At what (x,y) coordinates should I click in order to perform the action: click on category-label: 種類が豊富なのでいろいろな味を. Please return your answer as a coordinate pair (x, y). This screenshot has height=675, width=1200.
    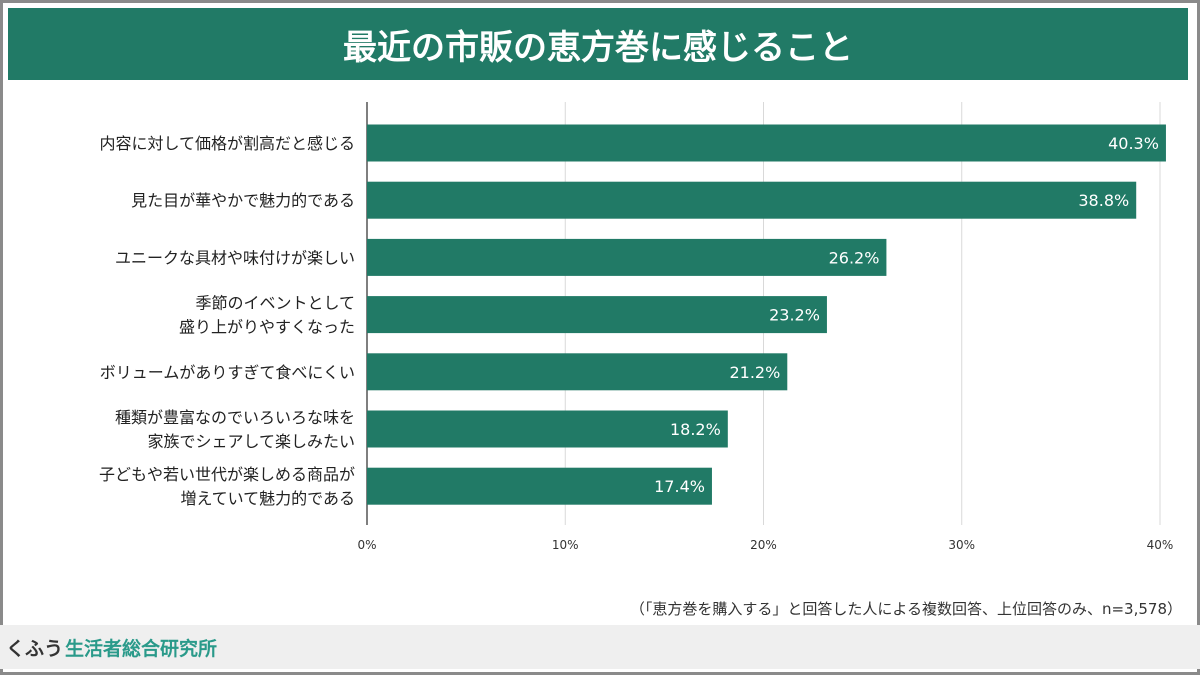
    Looking at the image, I should click on (235, 417).